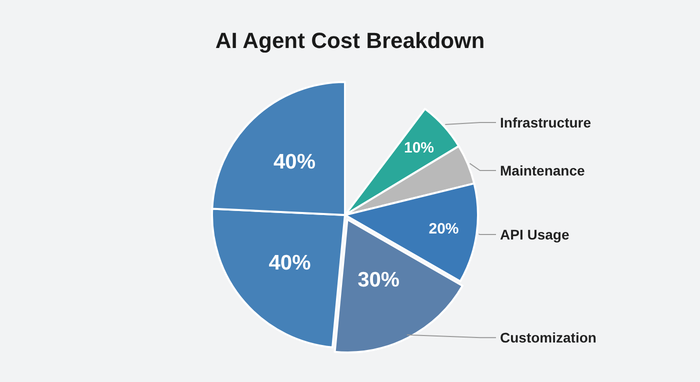  Describe the element at coordinates (535, 234) in the screenshot. I see `slice-label: API Usage` at that location.